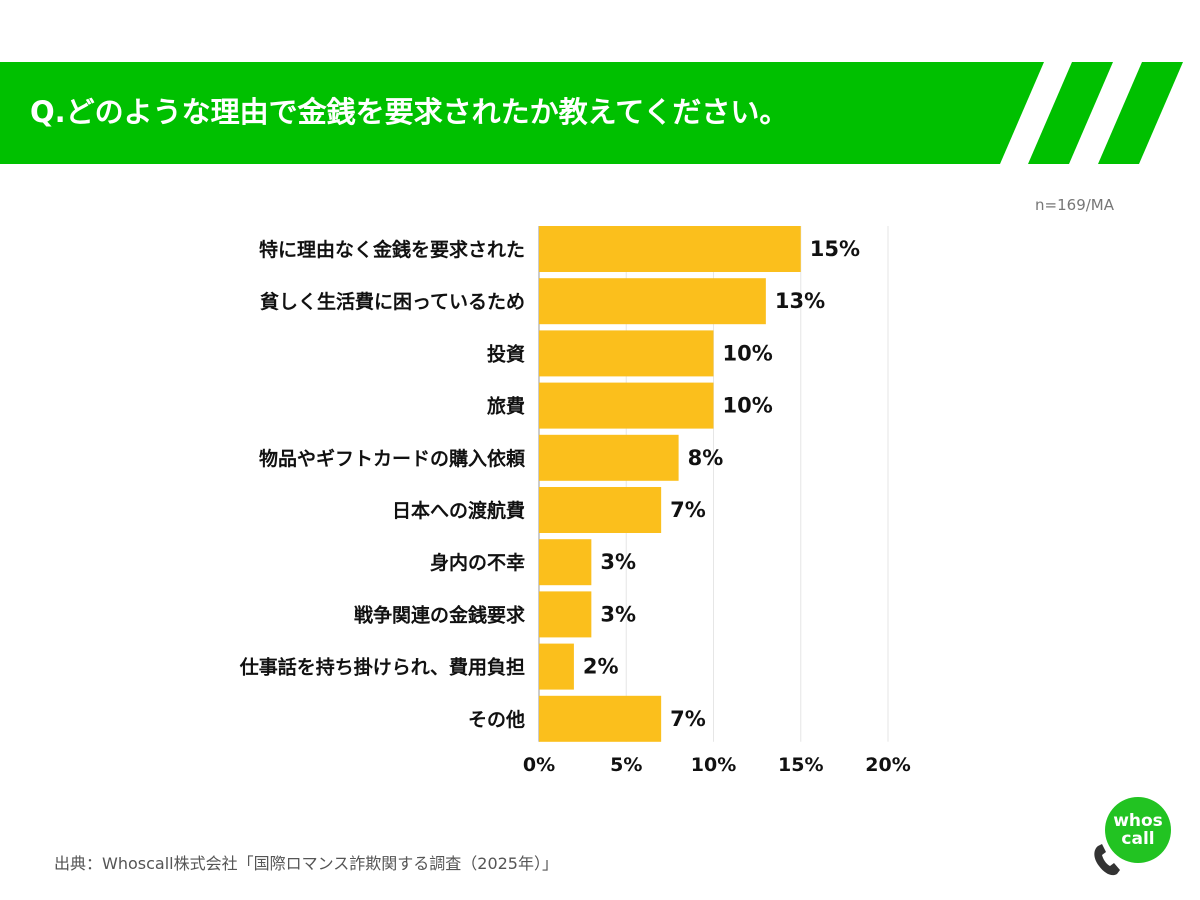  I want to click on banner-band, so click(522, 113).